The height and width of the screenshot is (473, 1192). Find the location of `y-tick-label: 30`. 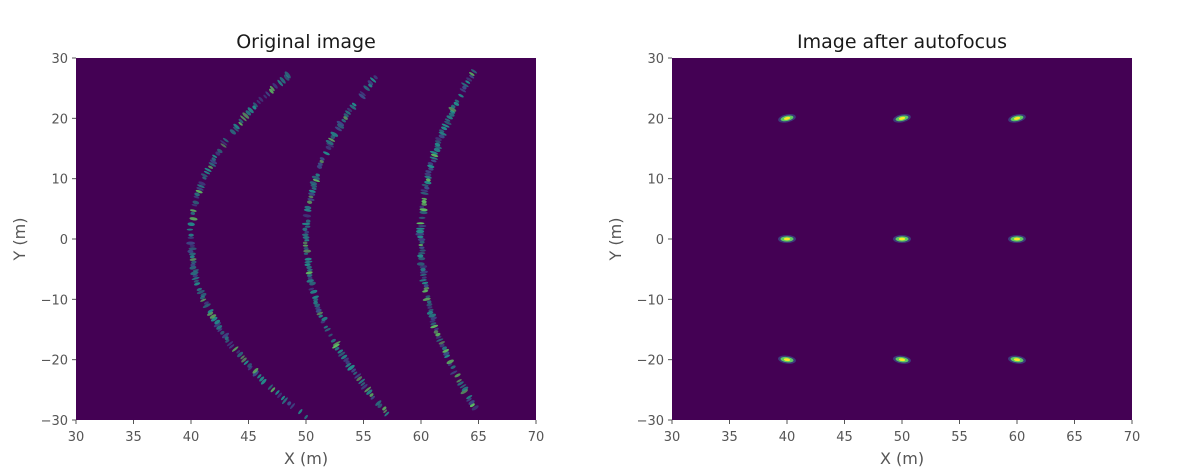

y-tick-label: 30 is located at coordinates (655, 59).